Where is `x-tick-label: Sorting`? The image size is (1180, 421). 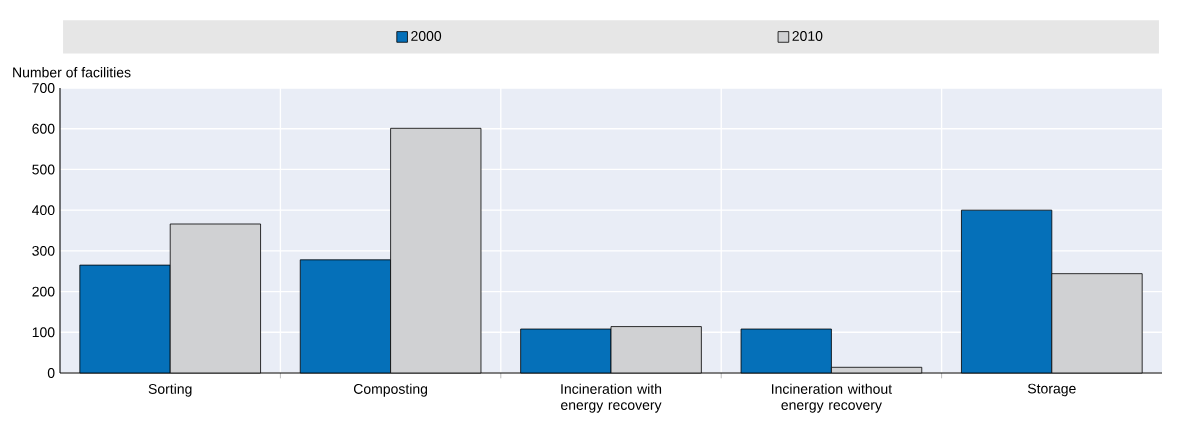
x-tick-label: Sorting is located at coordinates (170, 390).